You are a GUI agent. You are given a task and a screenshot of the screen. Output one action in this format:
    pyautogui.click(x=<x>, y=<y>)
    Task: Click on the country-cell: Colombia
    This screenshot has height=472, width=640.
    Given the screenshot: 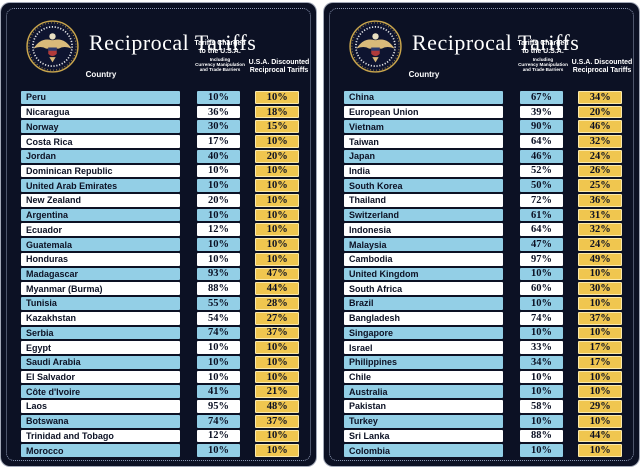 What is the action you would take?
    pyautogui.click(x=423, y=450)
    